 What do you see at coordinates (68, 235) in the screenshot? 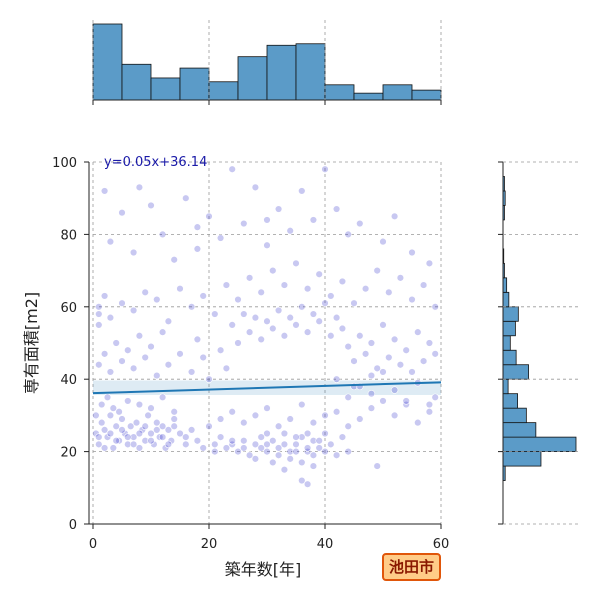
I see `y-tick-label: 80` at bounding box center [68, 235].